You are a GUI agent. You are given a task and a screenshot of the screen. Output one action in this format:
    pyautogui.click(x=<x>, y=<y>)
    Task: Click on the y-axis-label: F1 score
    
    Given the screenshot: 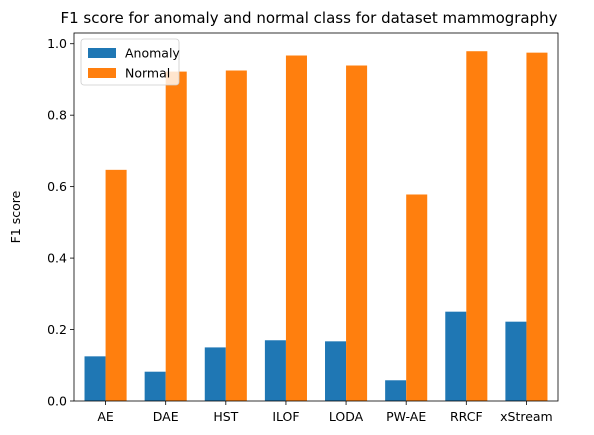 What is the action you would take?
    pyautogui.click(x=15, y=216)
    